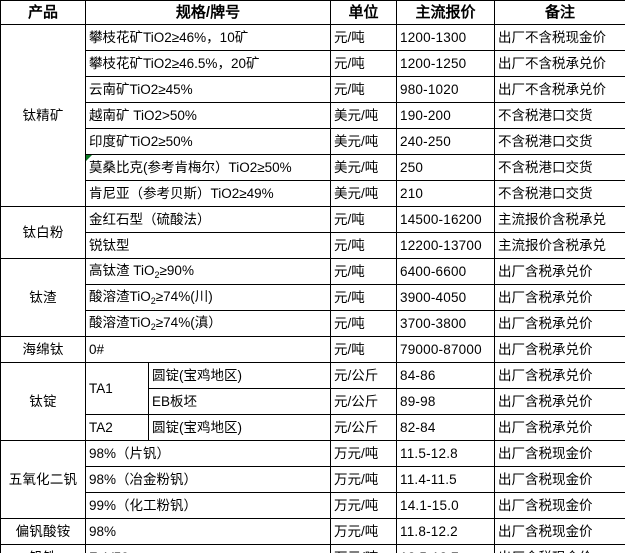 The height and width of the screenshot is (553, 625). Describe the element at coordinates (208, 505) in the screenshot. I see `spec-cell: 99%（化工粉钒）` at that location.